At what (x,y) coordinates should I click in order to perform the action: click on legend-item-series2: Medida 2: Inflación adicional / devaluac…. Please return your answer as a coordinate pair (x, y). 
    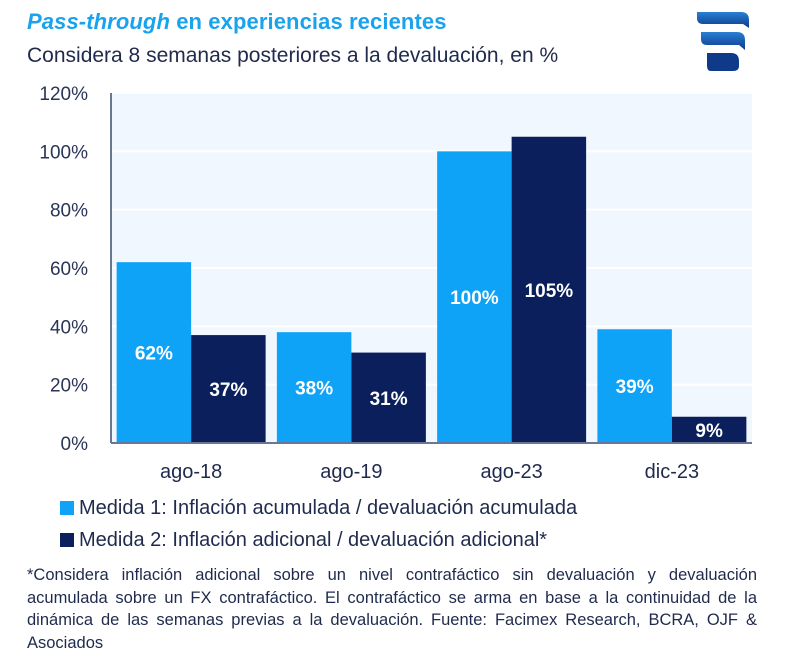
    Looking at the image, I should click on (318, 540).